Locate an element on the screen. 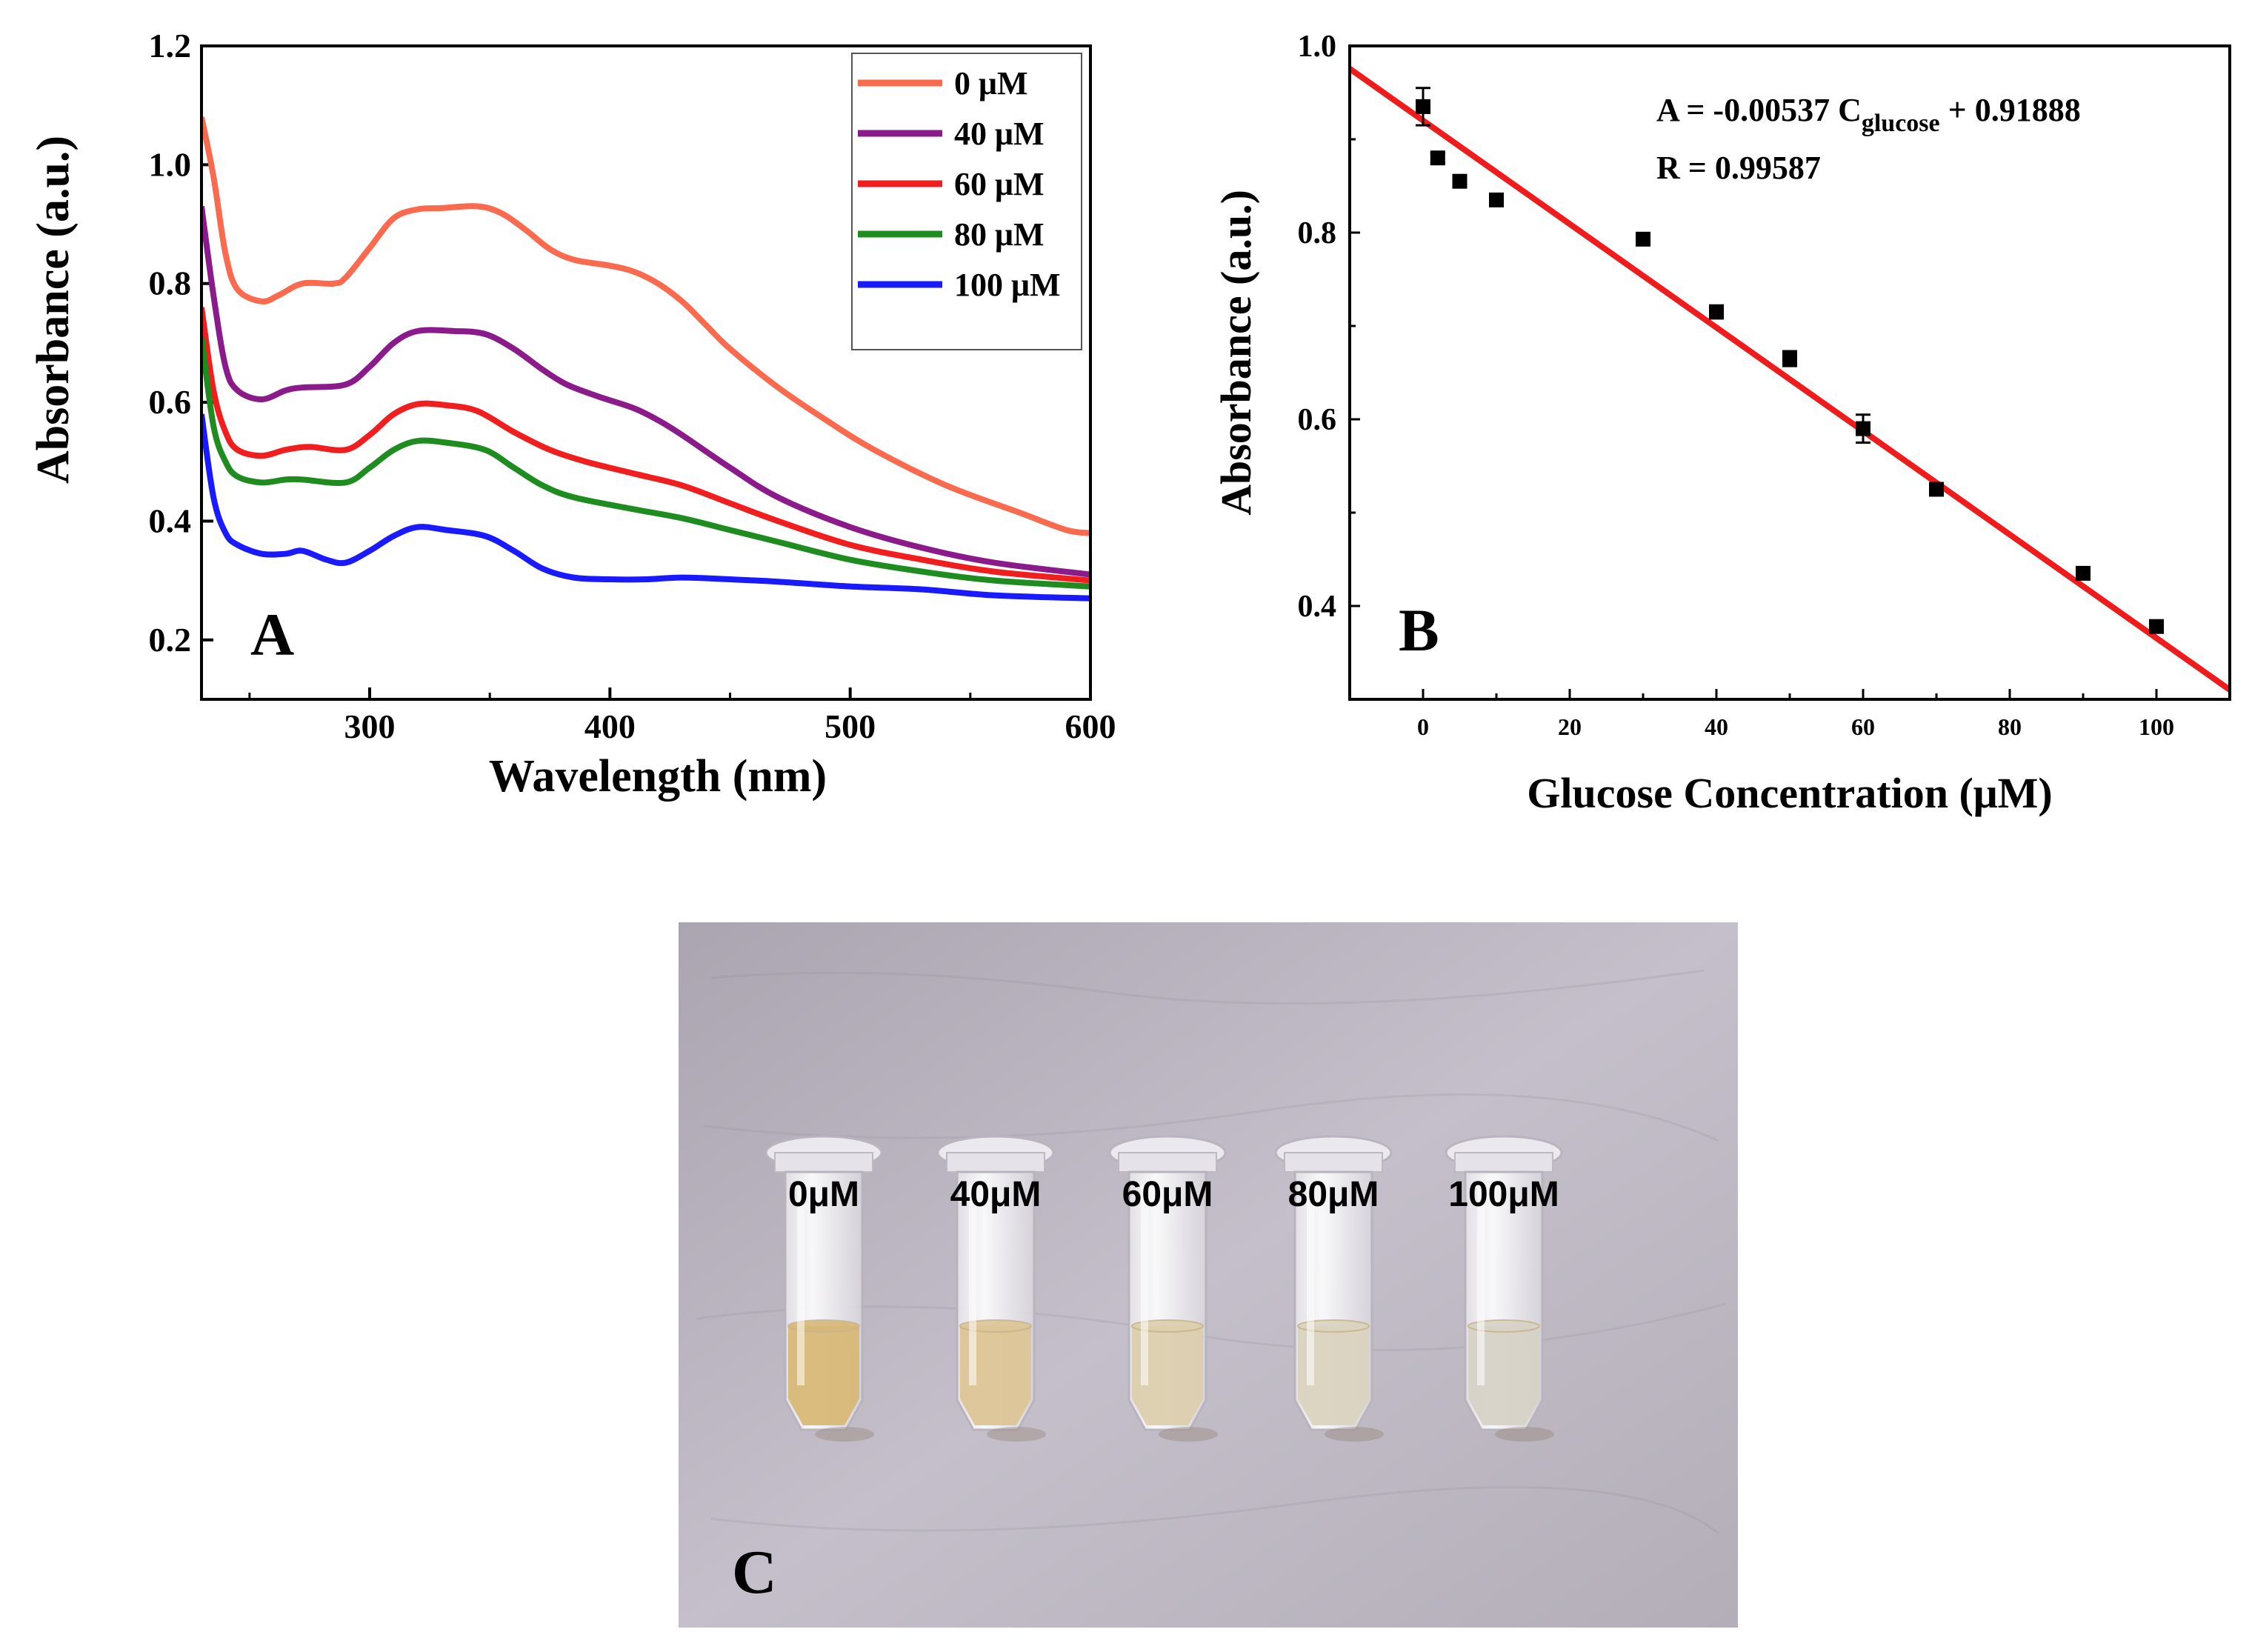 The width and height of the screenshot is (2252, 1652). panel-b-x-tick-label: 60 is located at coordinates (1863, 726).